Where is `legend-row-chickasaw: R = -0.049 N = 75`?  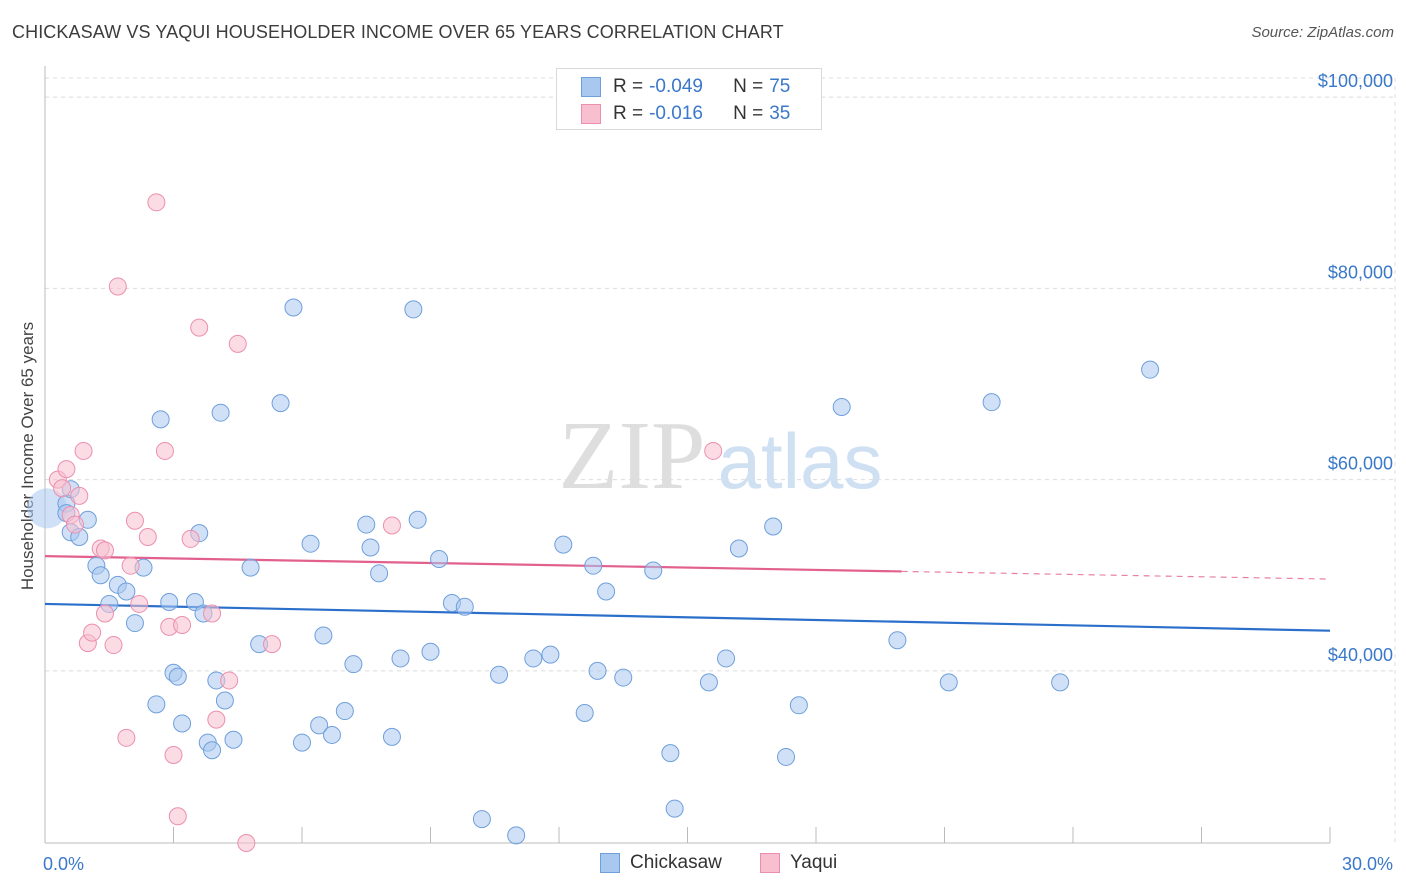
legend-row-chickasaw: R = -0.049 N = 75 is located at coordinates (685, 87).